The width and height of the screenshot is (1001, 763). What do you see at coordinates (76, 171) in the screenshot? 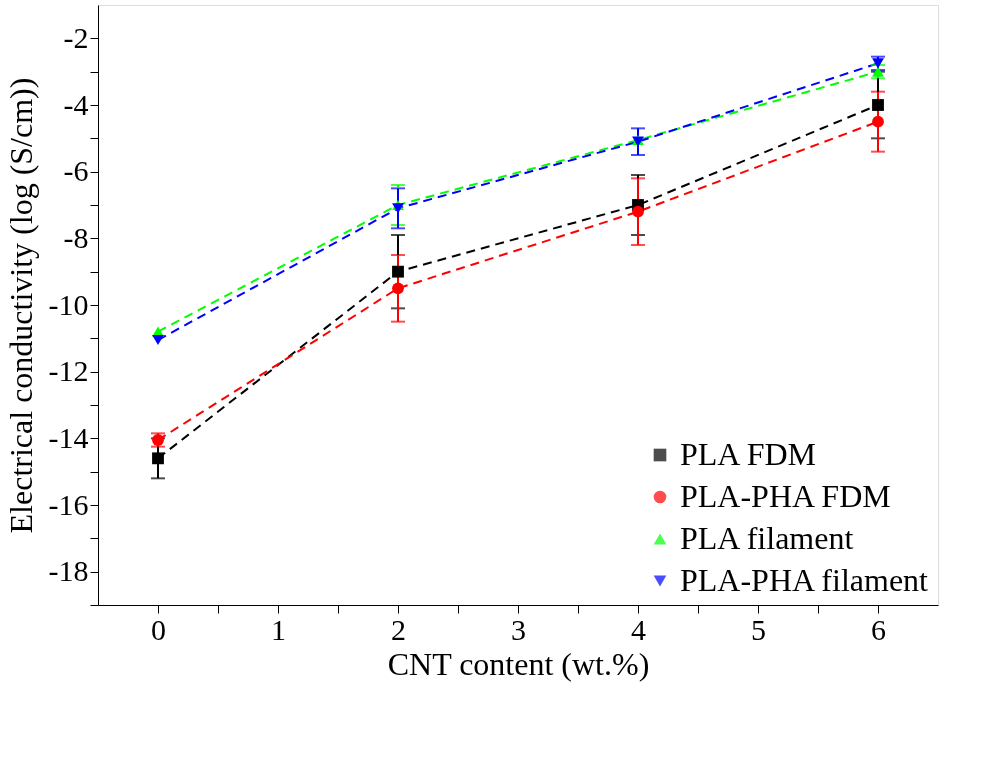
I see `y-tick-label: -6` at bounding box center [76, 171].